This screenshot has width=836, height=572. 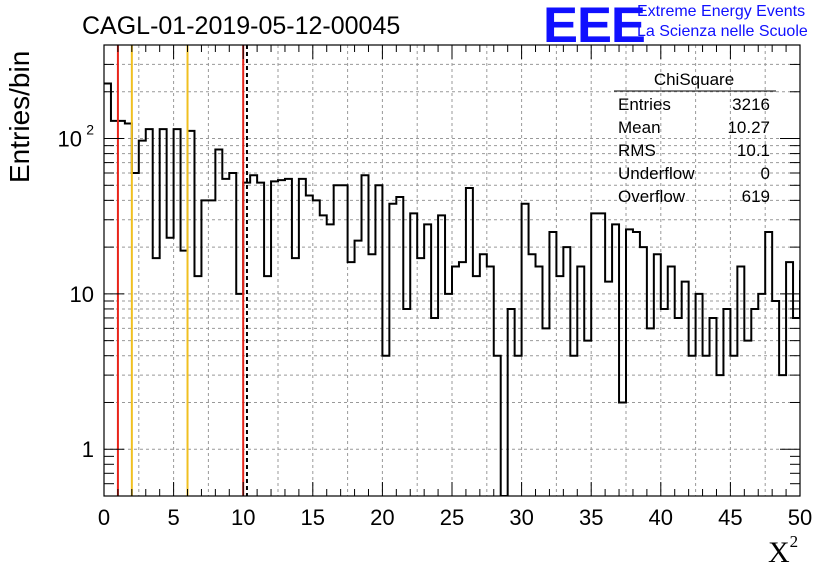 What do you see at coordinates (748, 127) in the screenshot?
I see `stats-value: 10.27` at bounding box center [748, 127].